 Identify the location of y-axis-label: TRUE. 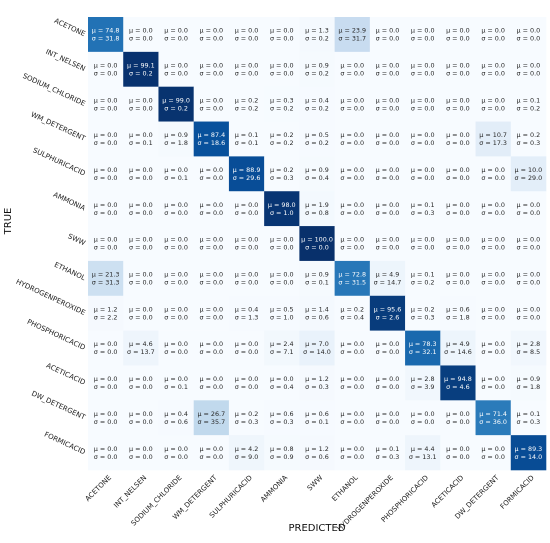
(8, 222).